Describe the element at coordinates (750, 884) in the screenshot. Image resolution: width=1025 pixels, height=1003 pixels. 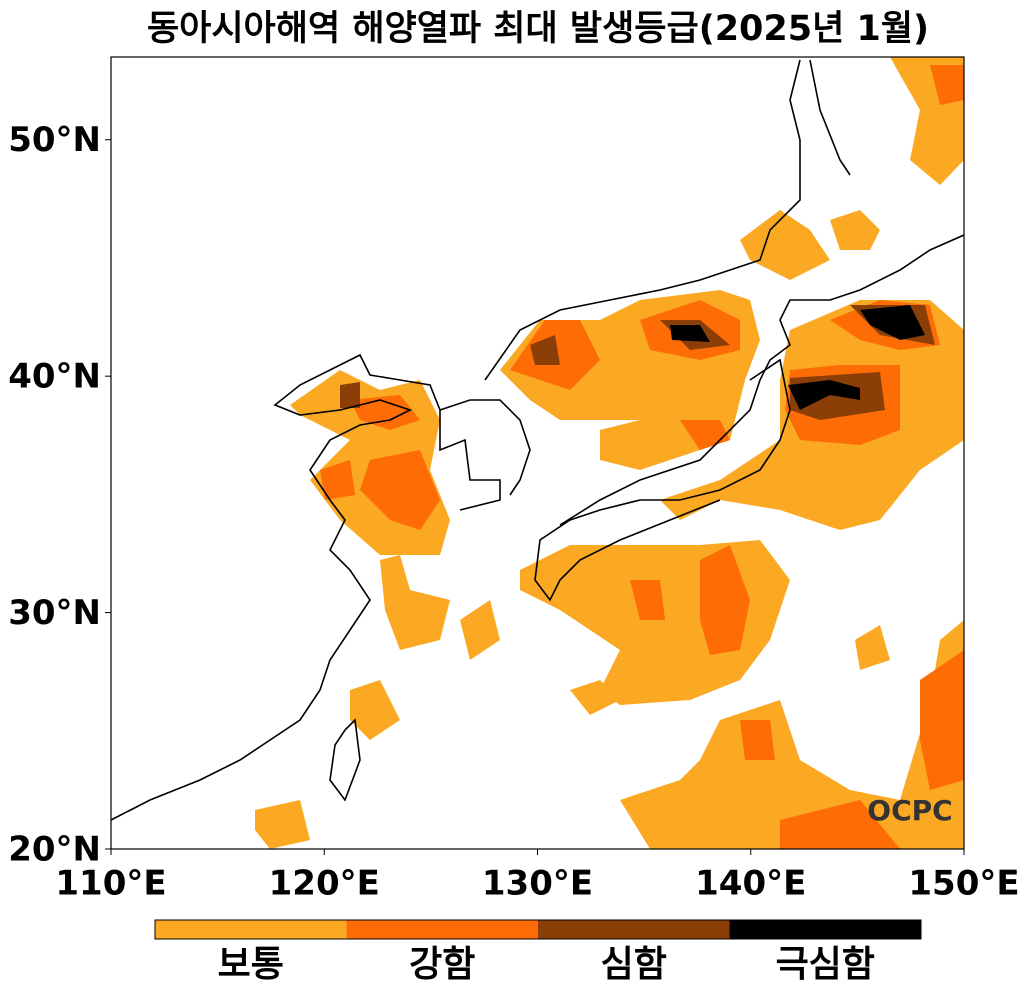
I see `x-tick-label: 140°E` at that location.